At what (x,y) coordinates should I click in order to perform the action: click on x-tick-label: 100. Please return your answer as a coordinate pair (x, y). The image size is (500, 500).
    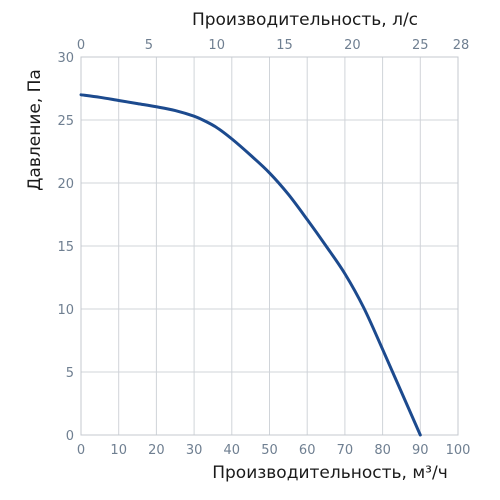
    Looking at the image, I should click on (458, 450).